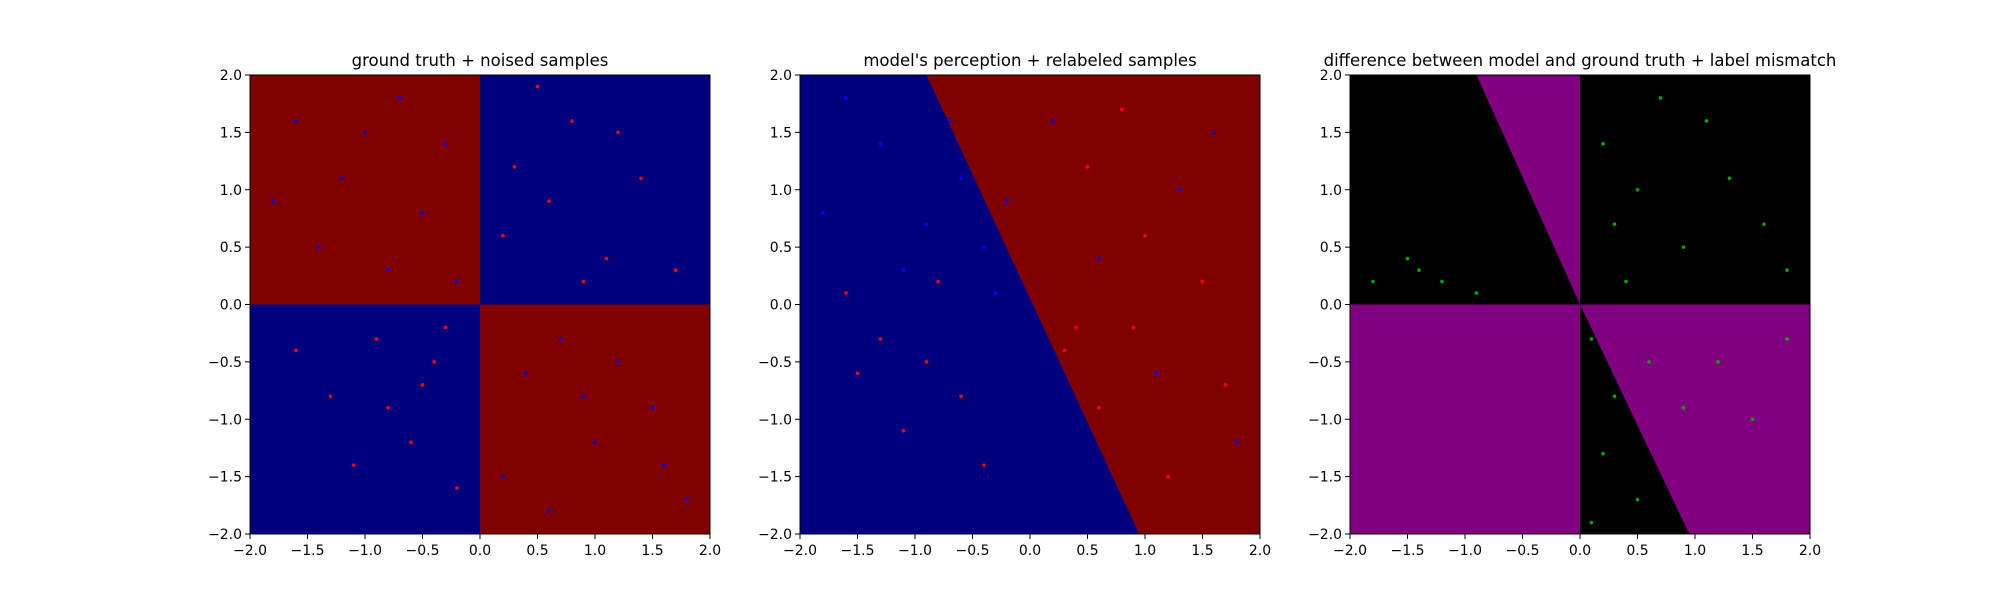 This screenshot has height=600, width=2000. What do you see at coordinates (1695, 419) in the screenshot?
I see `region-diff-lower-right` at bounding box center [1695, 419].